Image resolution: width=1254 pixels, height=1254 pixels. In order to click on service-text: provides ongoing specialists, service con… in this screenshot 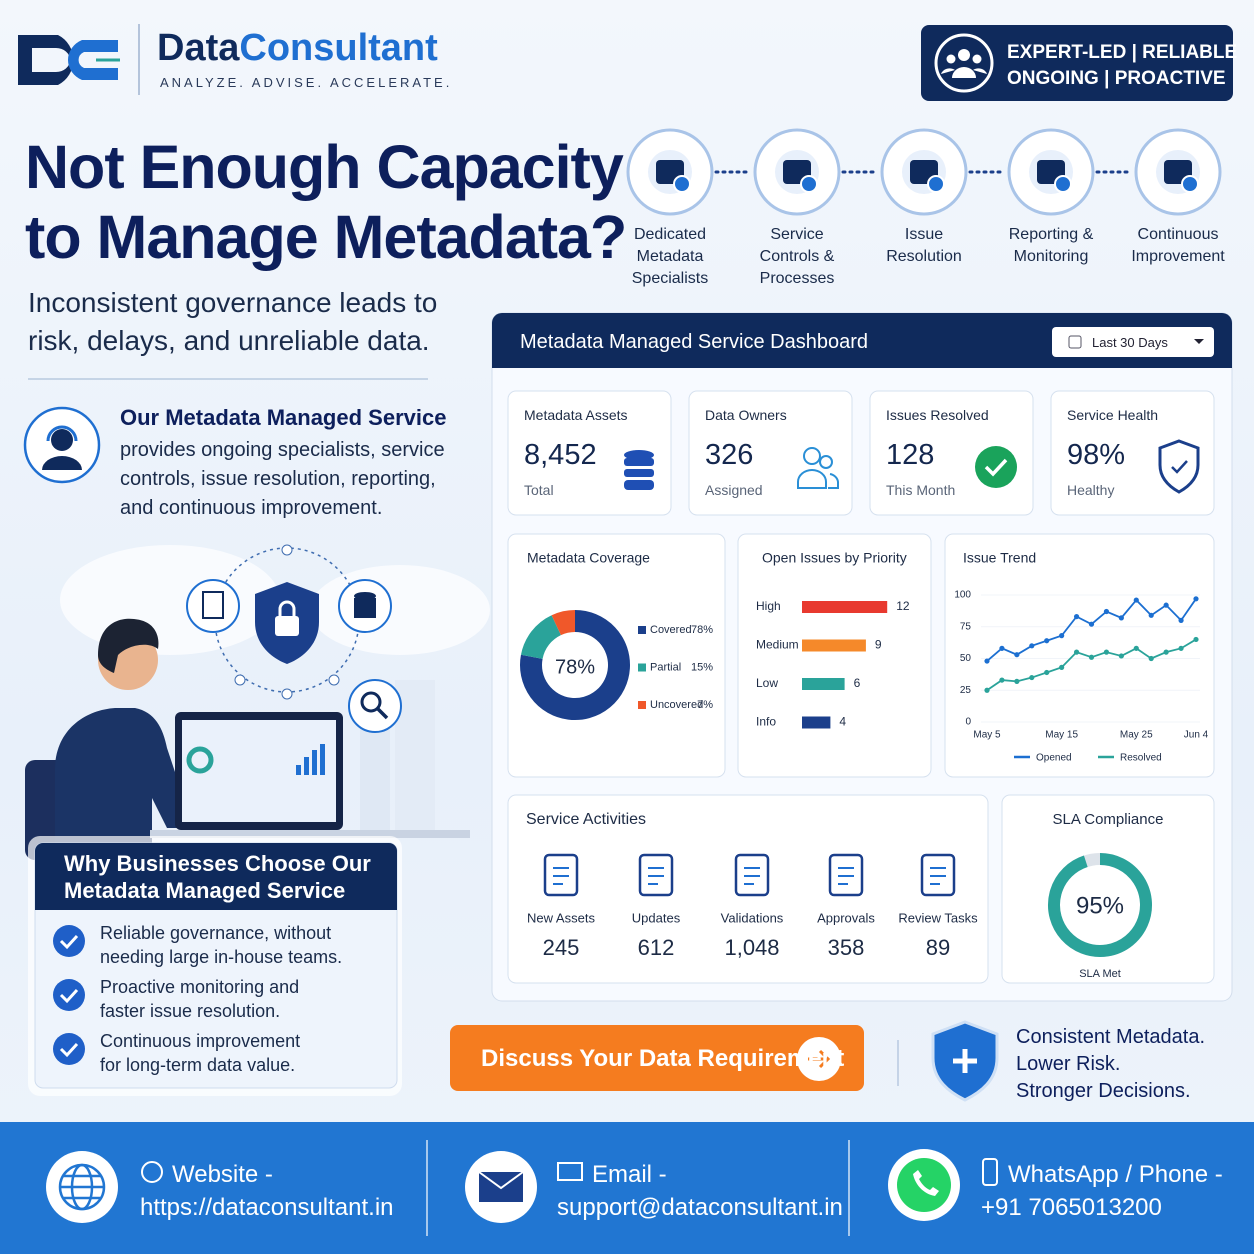, I will do `click(282, 479)`.